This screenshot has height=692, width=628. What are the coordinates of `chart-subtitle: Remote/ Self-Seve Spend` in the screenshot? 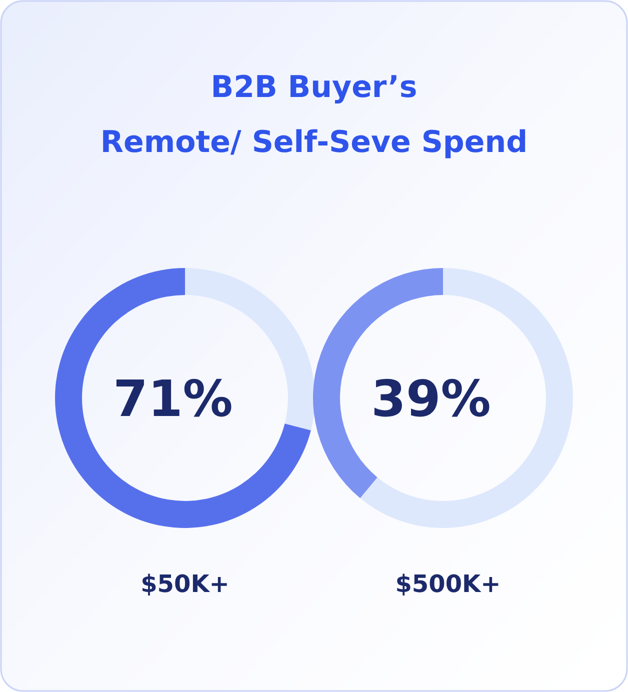 It's located at (314, 142).